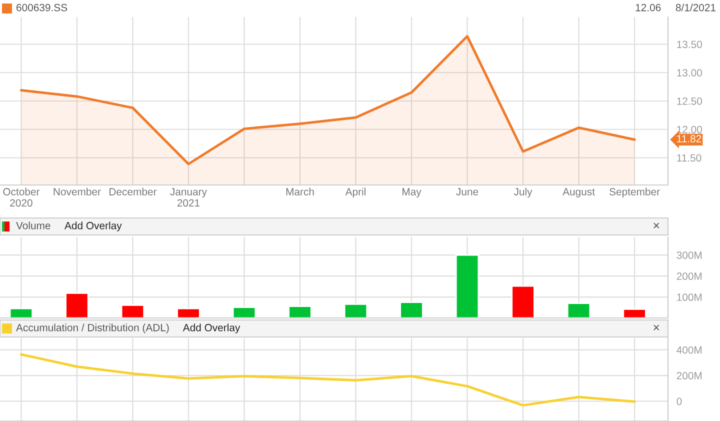 The image size is (720, 421). I want to click on line-series, so click(328, 380).